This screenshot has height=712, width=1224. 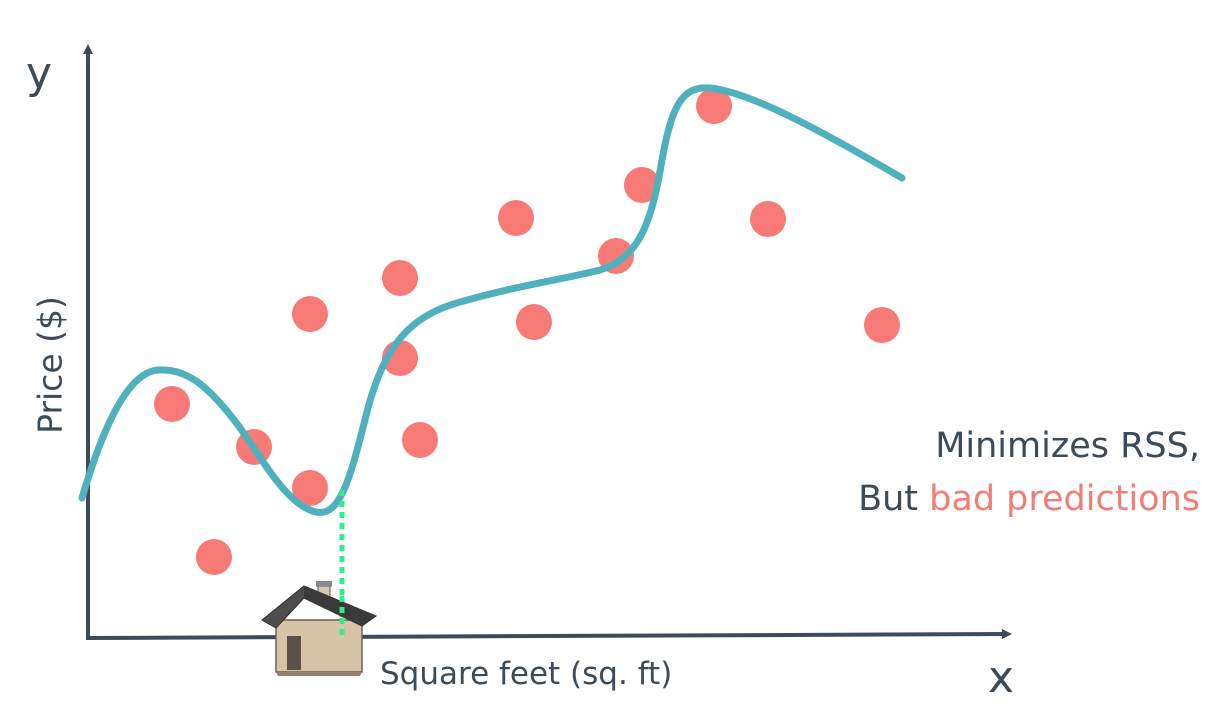 I want to click on caption-highlight: bad predictions, so click(x=1064, y=498).